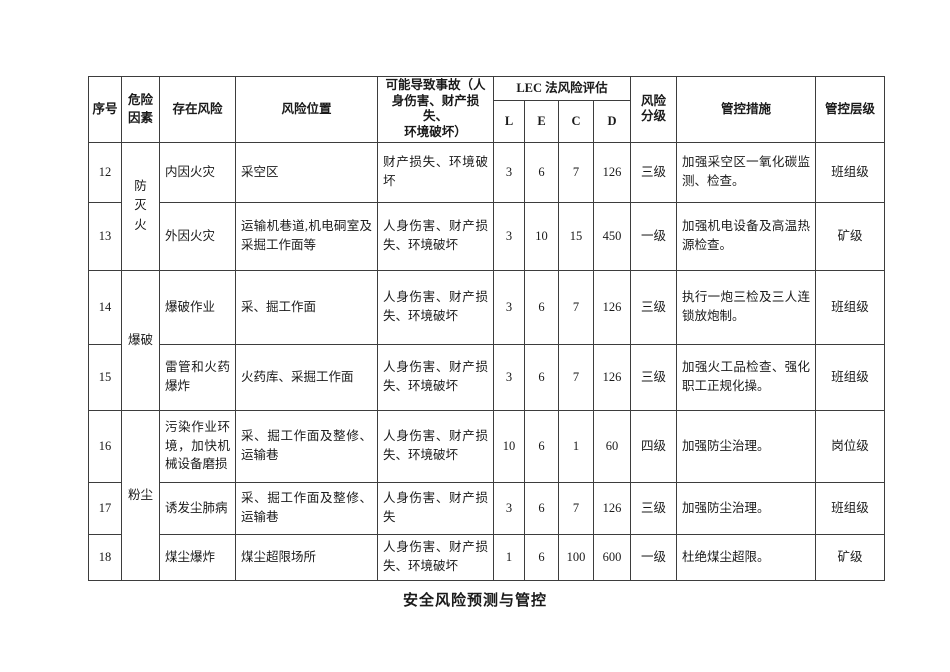 Image resolution: width=950 pixels, height=672 pixels. I want to click on cell-measure: 执行一炮三检及三人连锁放炮制。, so click(746, 307).